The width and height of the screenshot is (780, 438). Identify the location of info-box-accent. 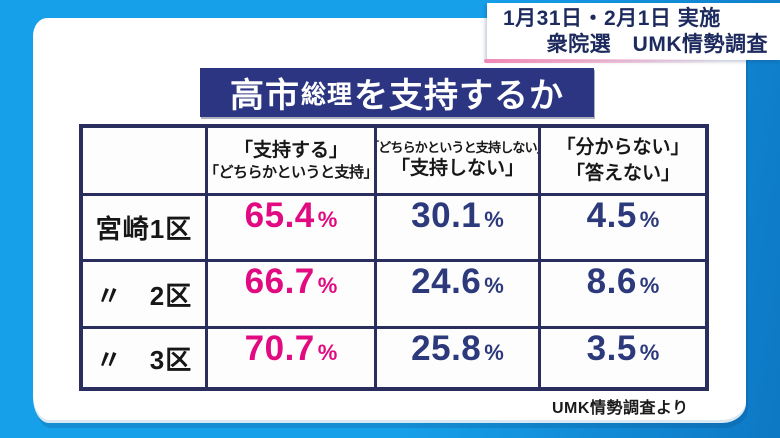
(604, 61).